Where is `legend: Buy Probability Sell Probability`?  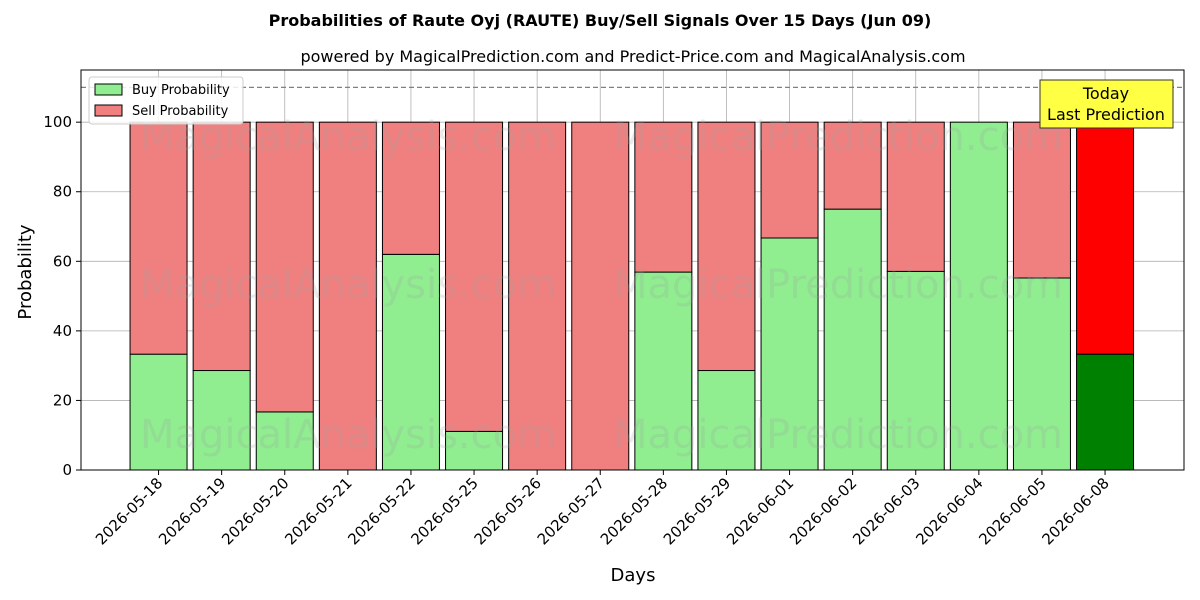 legend: Buy Probability Sell Probability is located at coordinates (166, 100).